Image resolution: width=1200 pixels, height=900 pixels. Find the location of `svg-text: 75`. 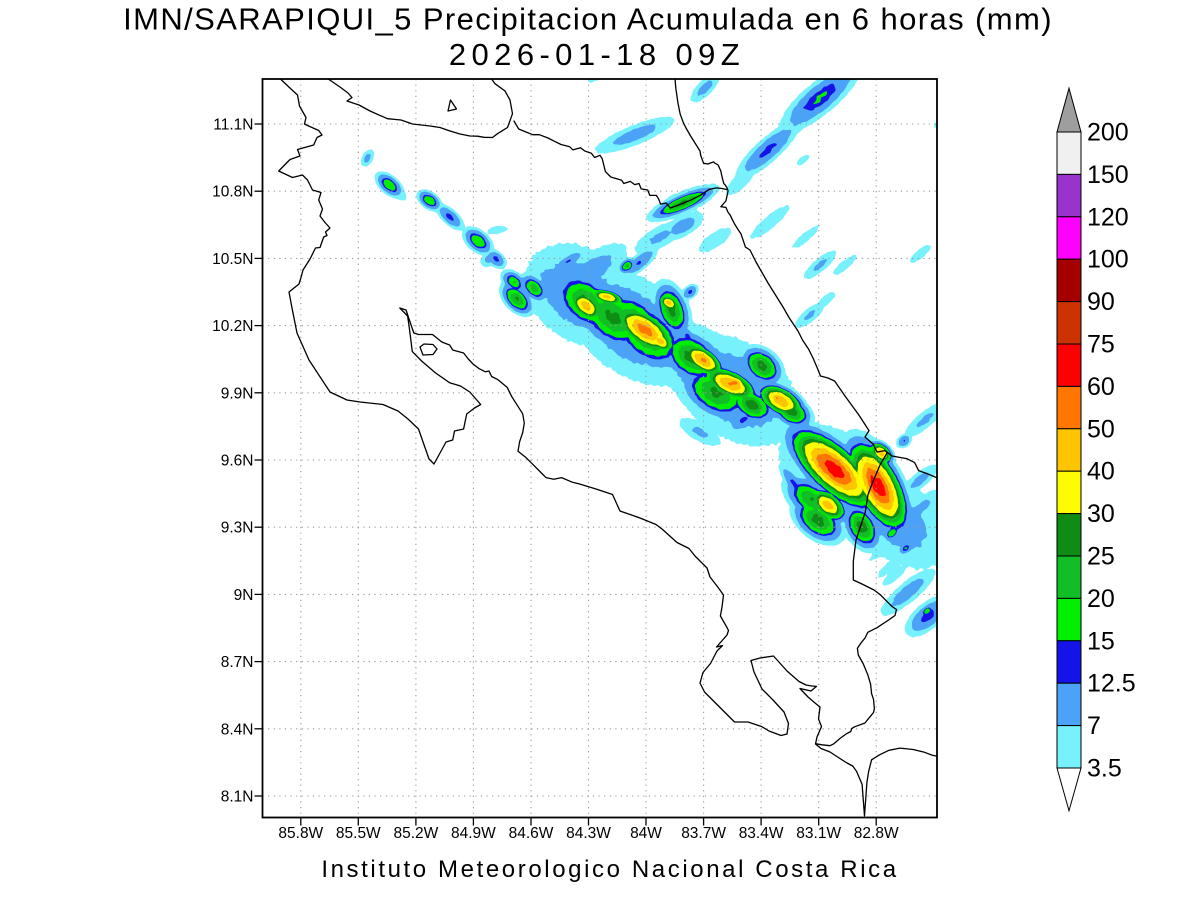

svg-text: 75 is located at coordinates (1101, 345).